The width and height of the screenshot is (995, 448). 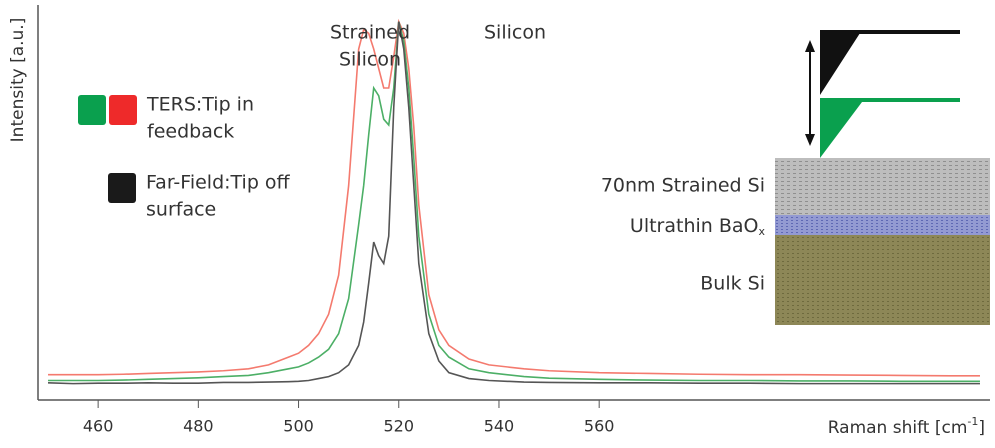 What do you see at coordinates (599, 426) in the screenshot?
I see `x-tick-label: 560` at bounding box center [599, 426].